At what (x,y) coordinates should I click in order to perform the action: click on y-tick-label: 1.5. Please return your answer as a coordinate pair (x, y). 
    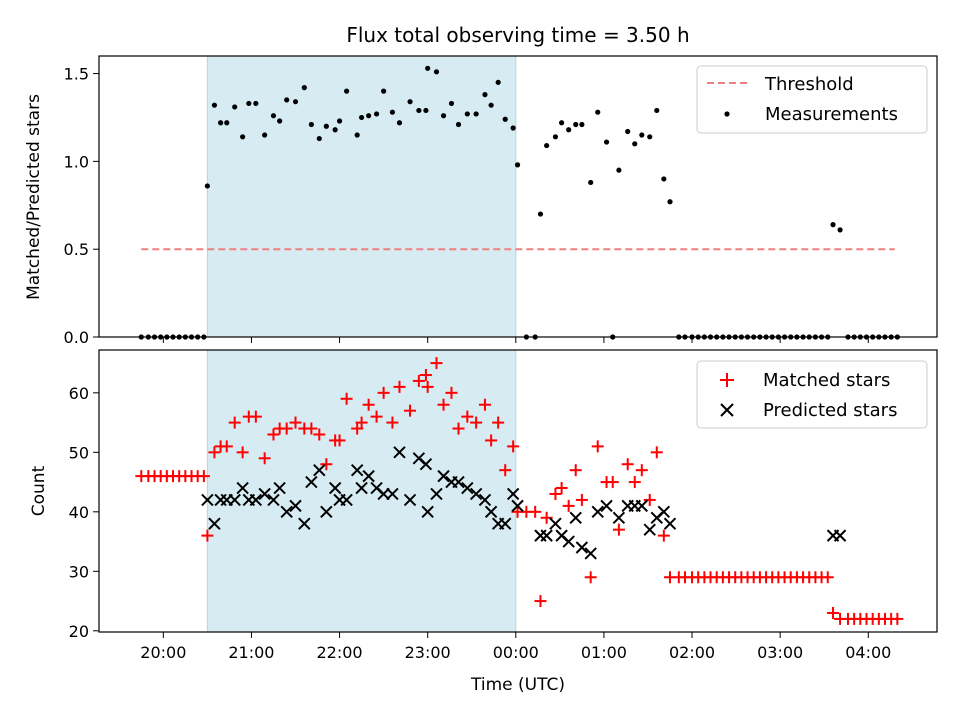
    Looking at the image, I should click on (76, 74).